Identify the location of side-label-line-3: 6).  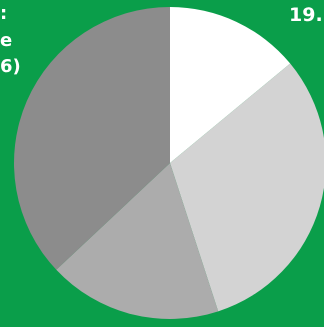
(10, 66).